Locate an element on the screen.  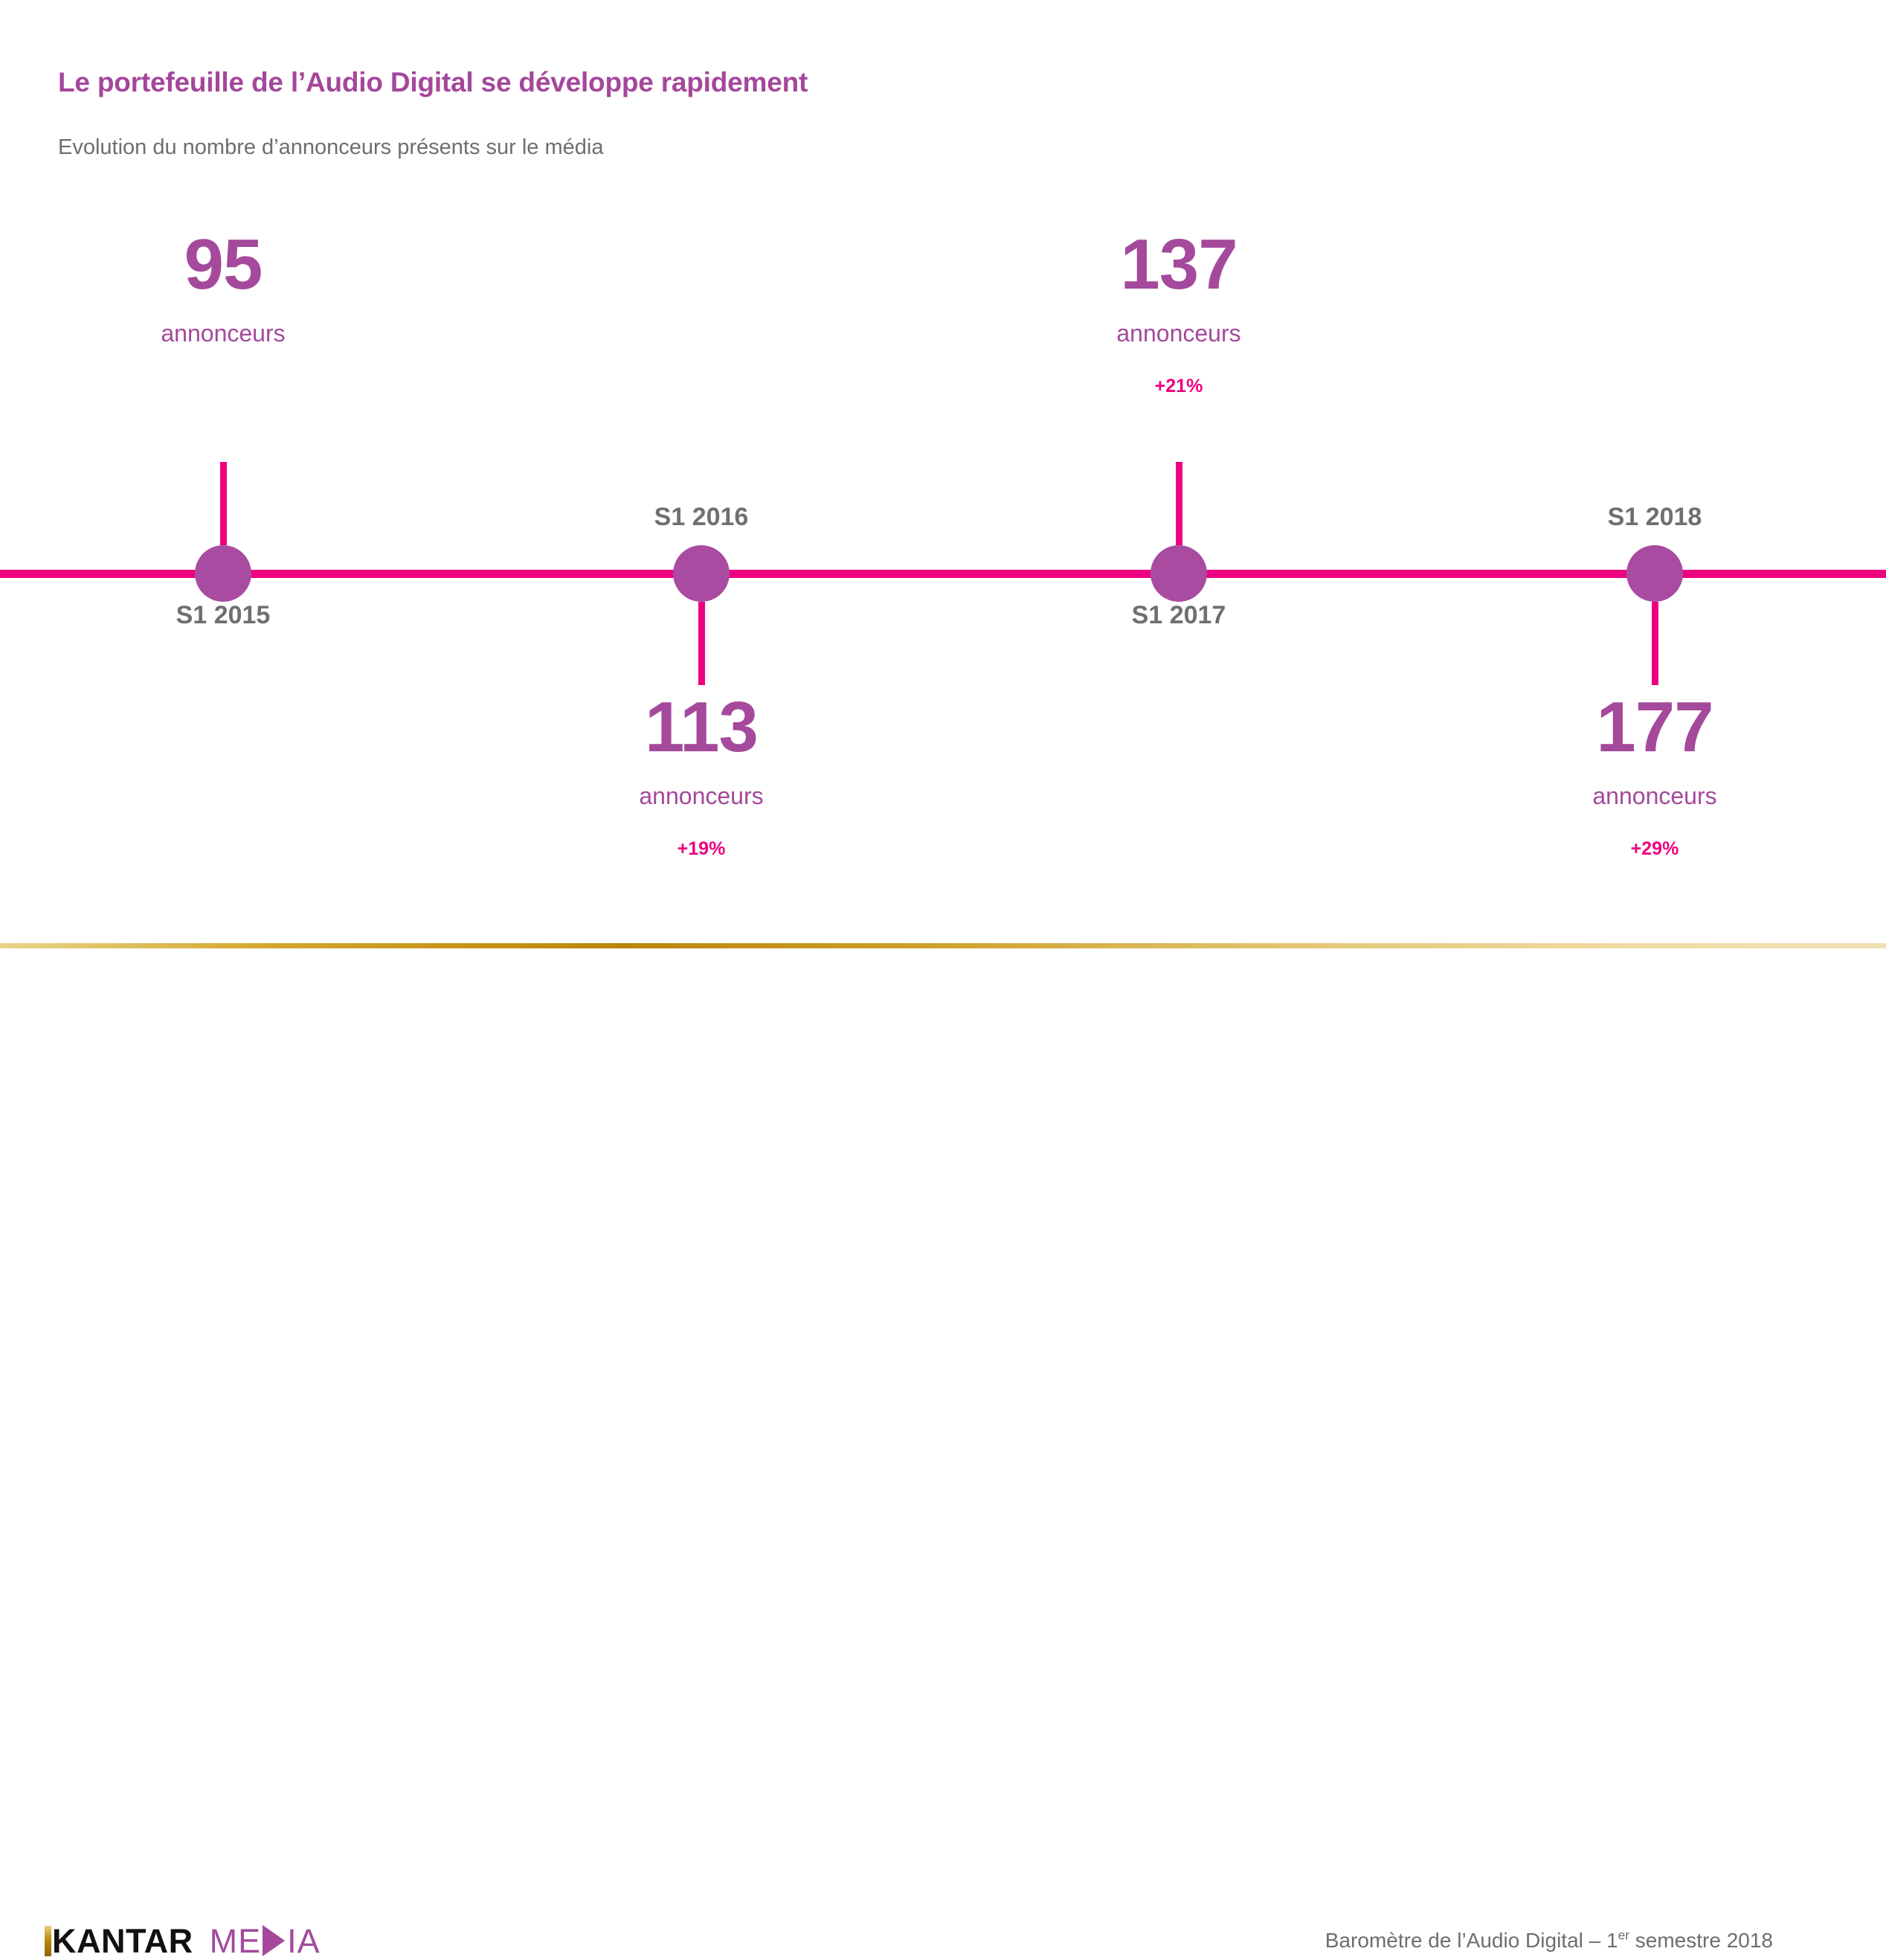
timeline-value: 95 is located at coordinates (224, 264).